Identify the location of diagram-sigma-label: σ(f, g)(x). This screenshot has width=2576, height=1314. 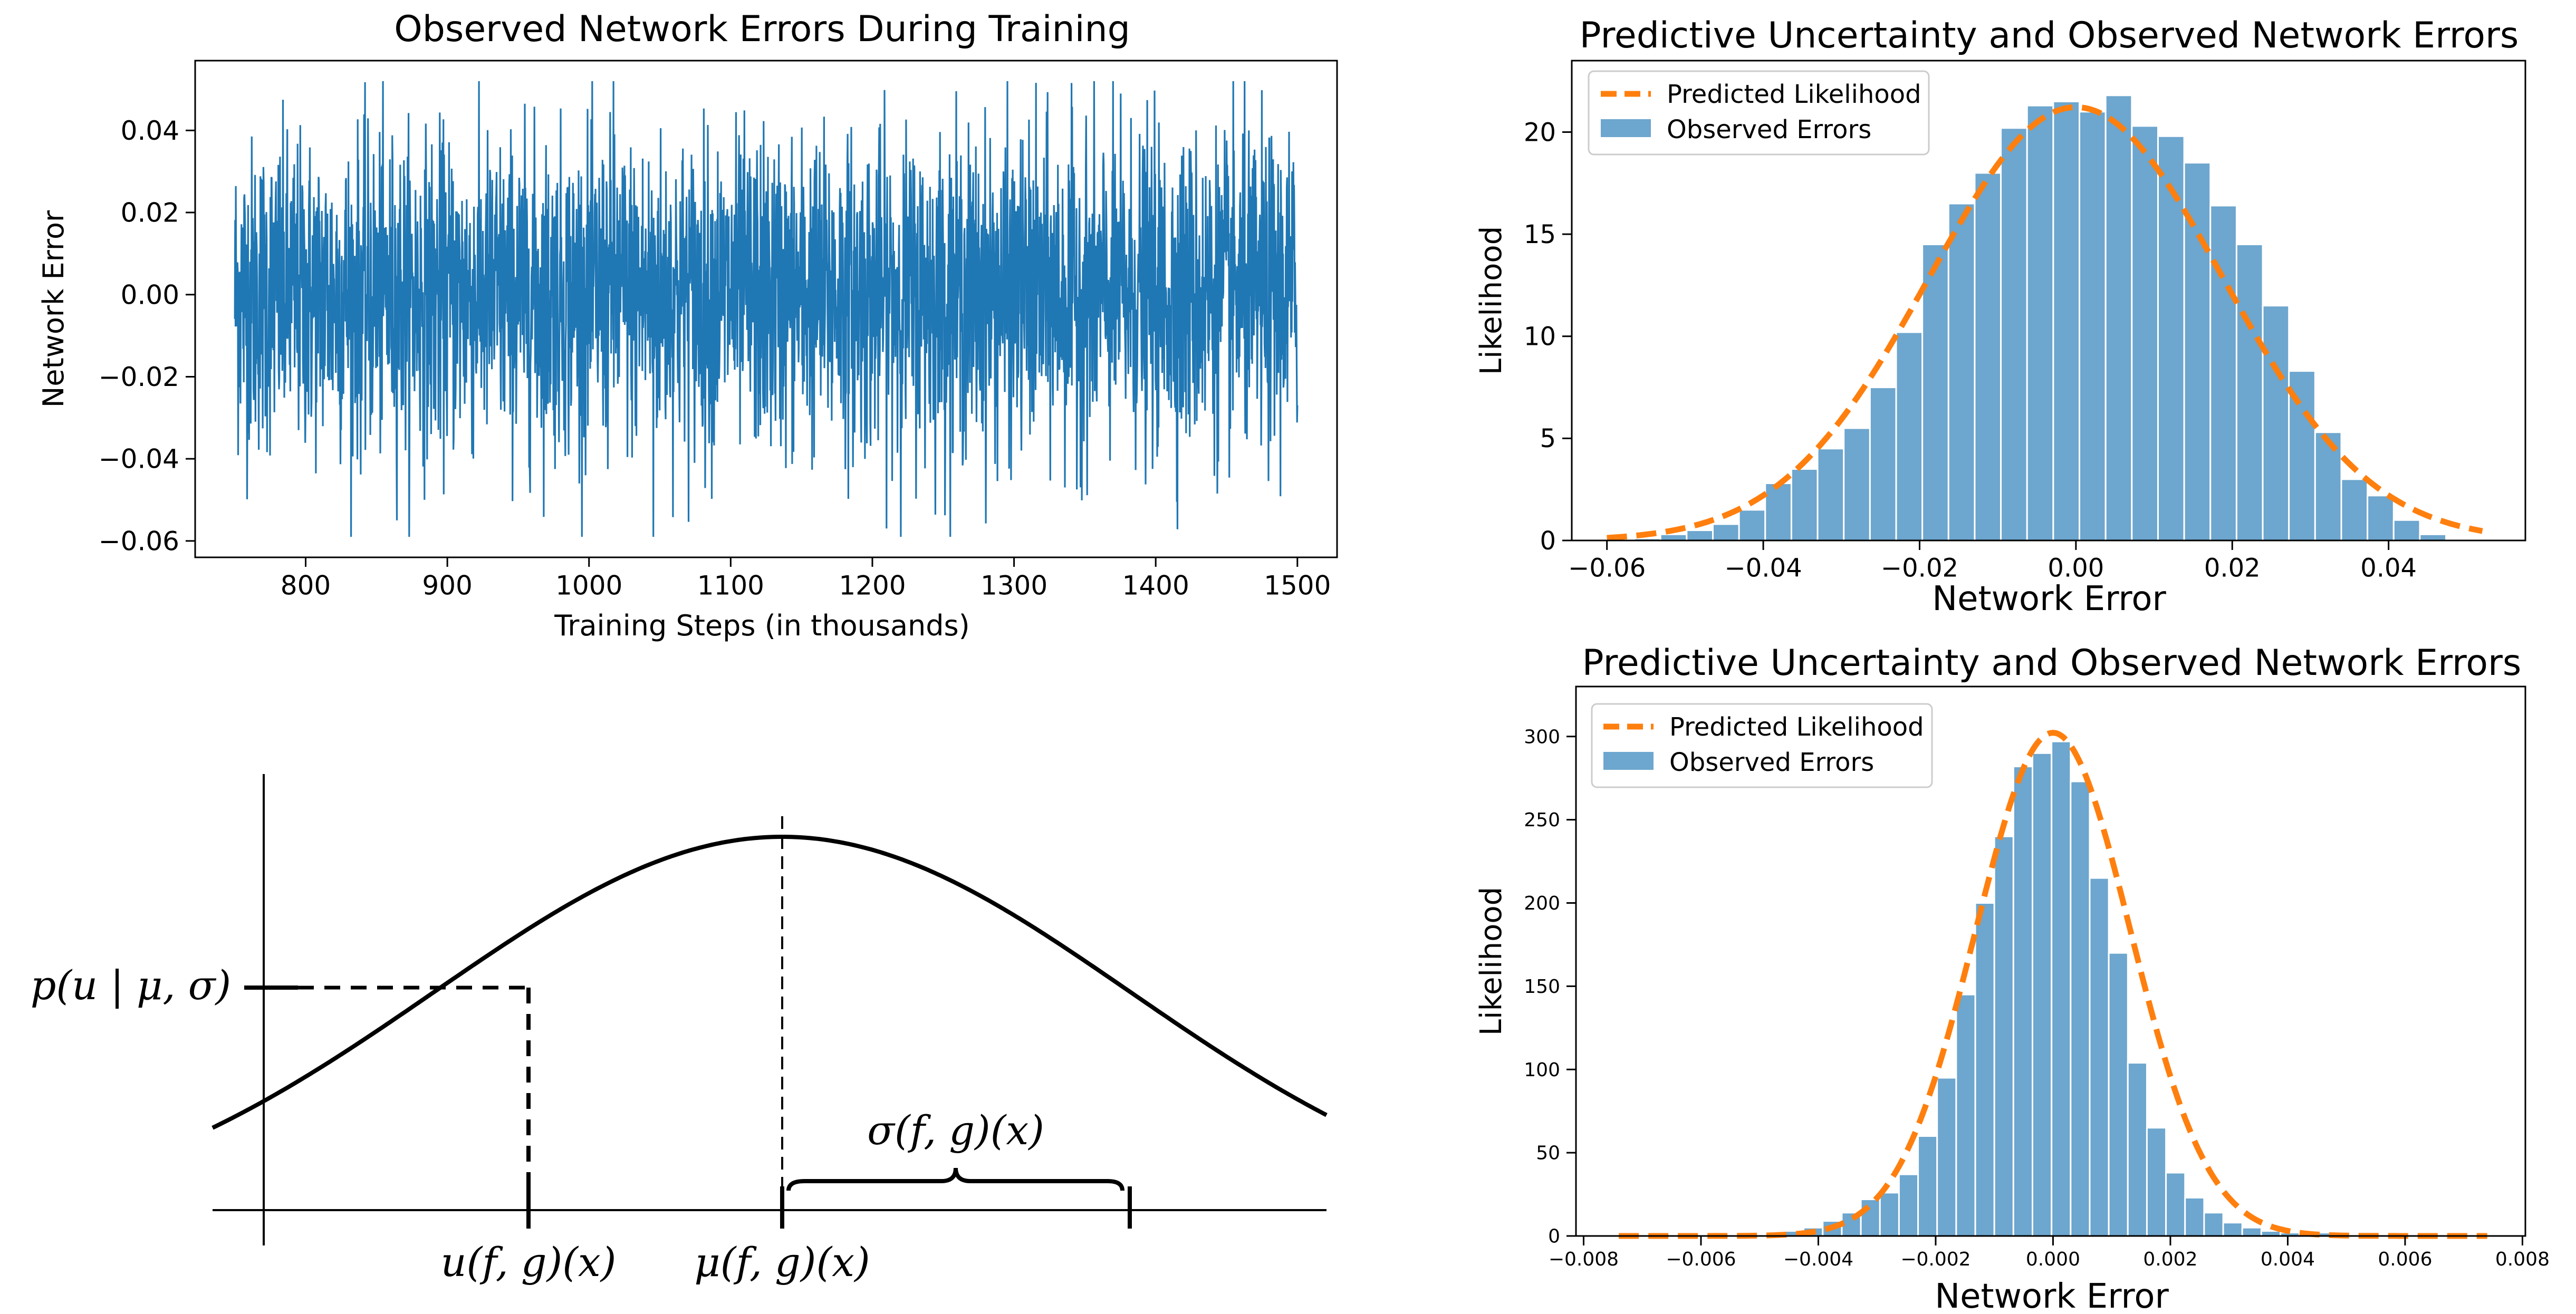
(956, 1130).